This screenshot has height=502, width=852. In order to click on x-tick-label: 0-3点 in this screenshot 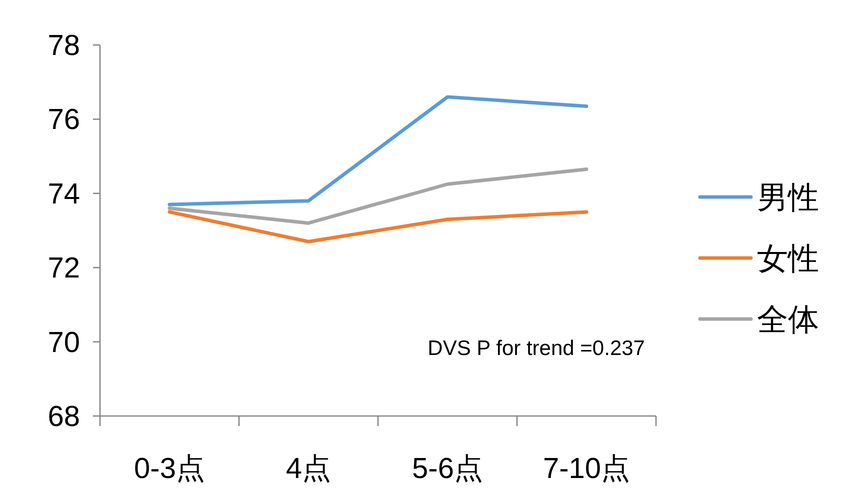, I will do `click(169, 469)`.